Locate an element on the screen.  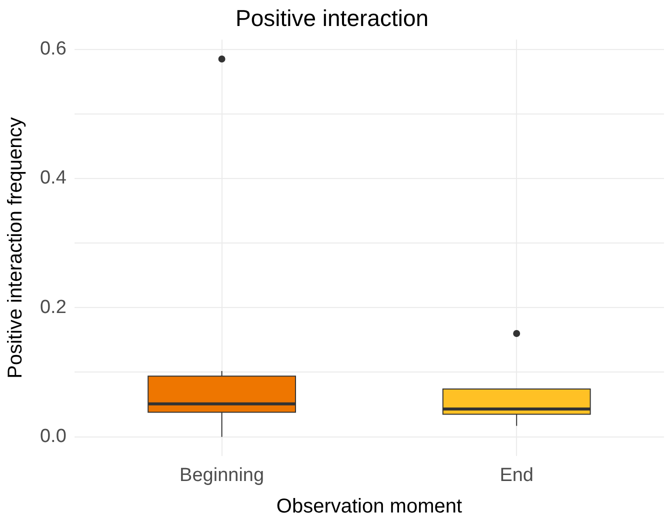
y-tick-label: 0.4 is located at coordinates (53, 178).